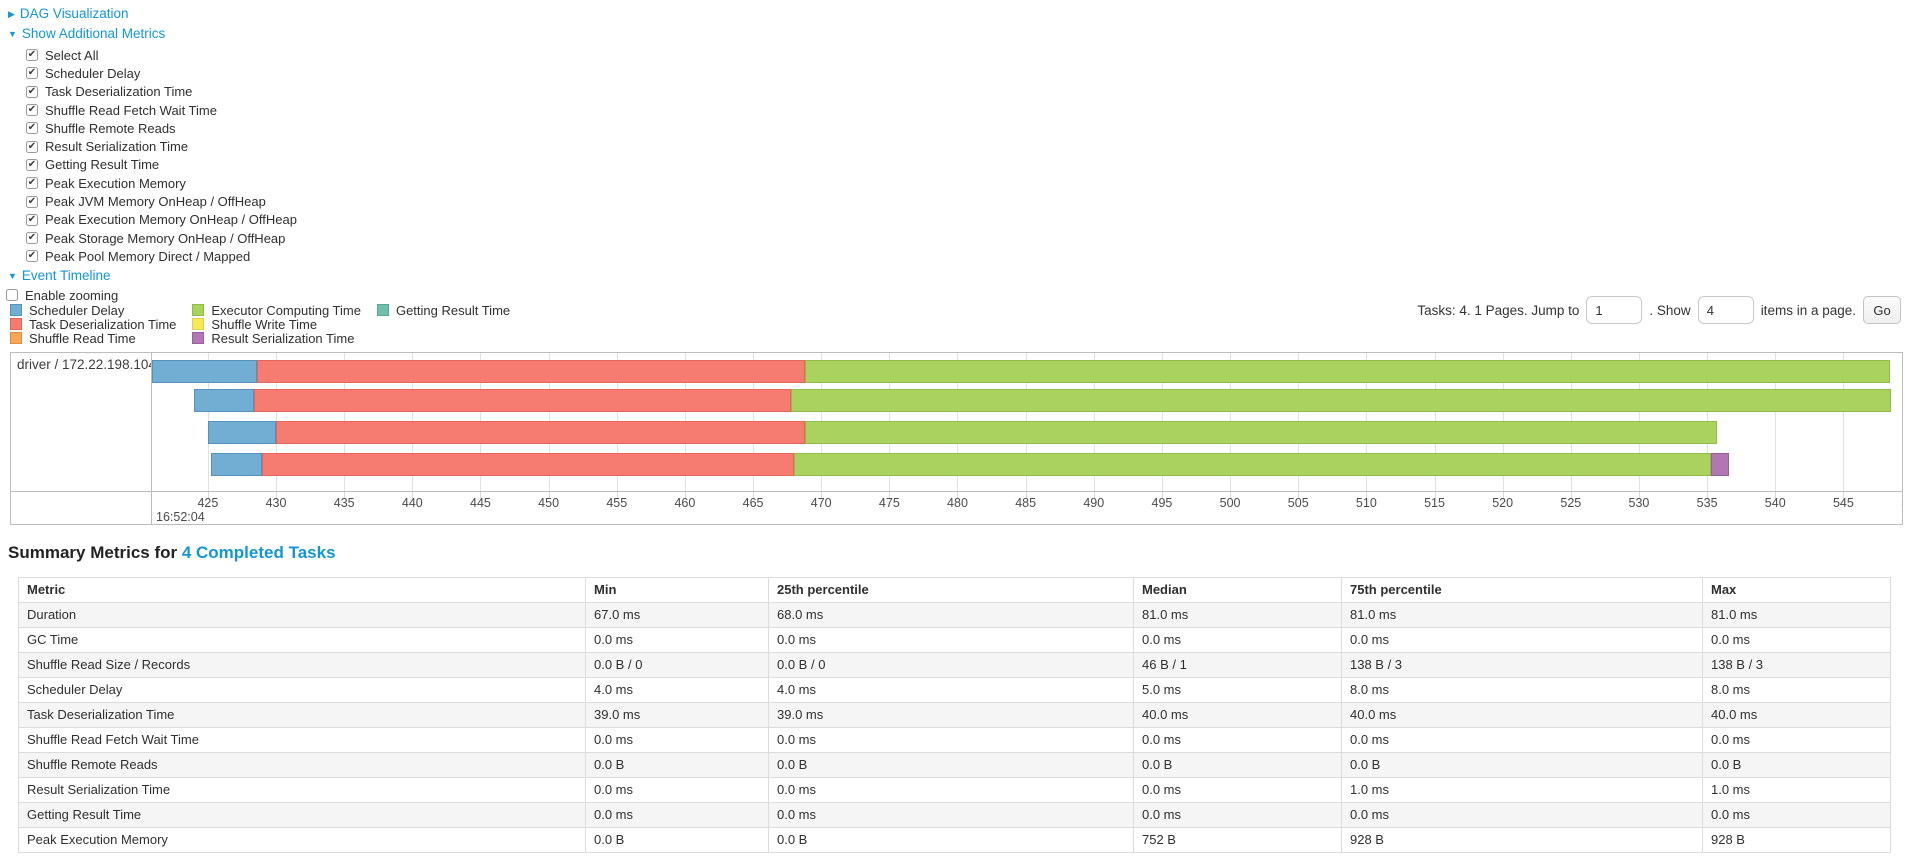 This screenshot has height=865, width=1907. Describe the element at coordinates (286, 310) in the screenshot. I see `legend-label: Executor Computing Time` at that location.